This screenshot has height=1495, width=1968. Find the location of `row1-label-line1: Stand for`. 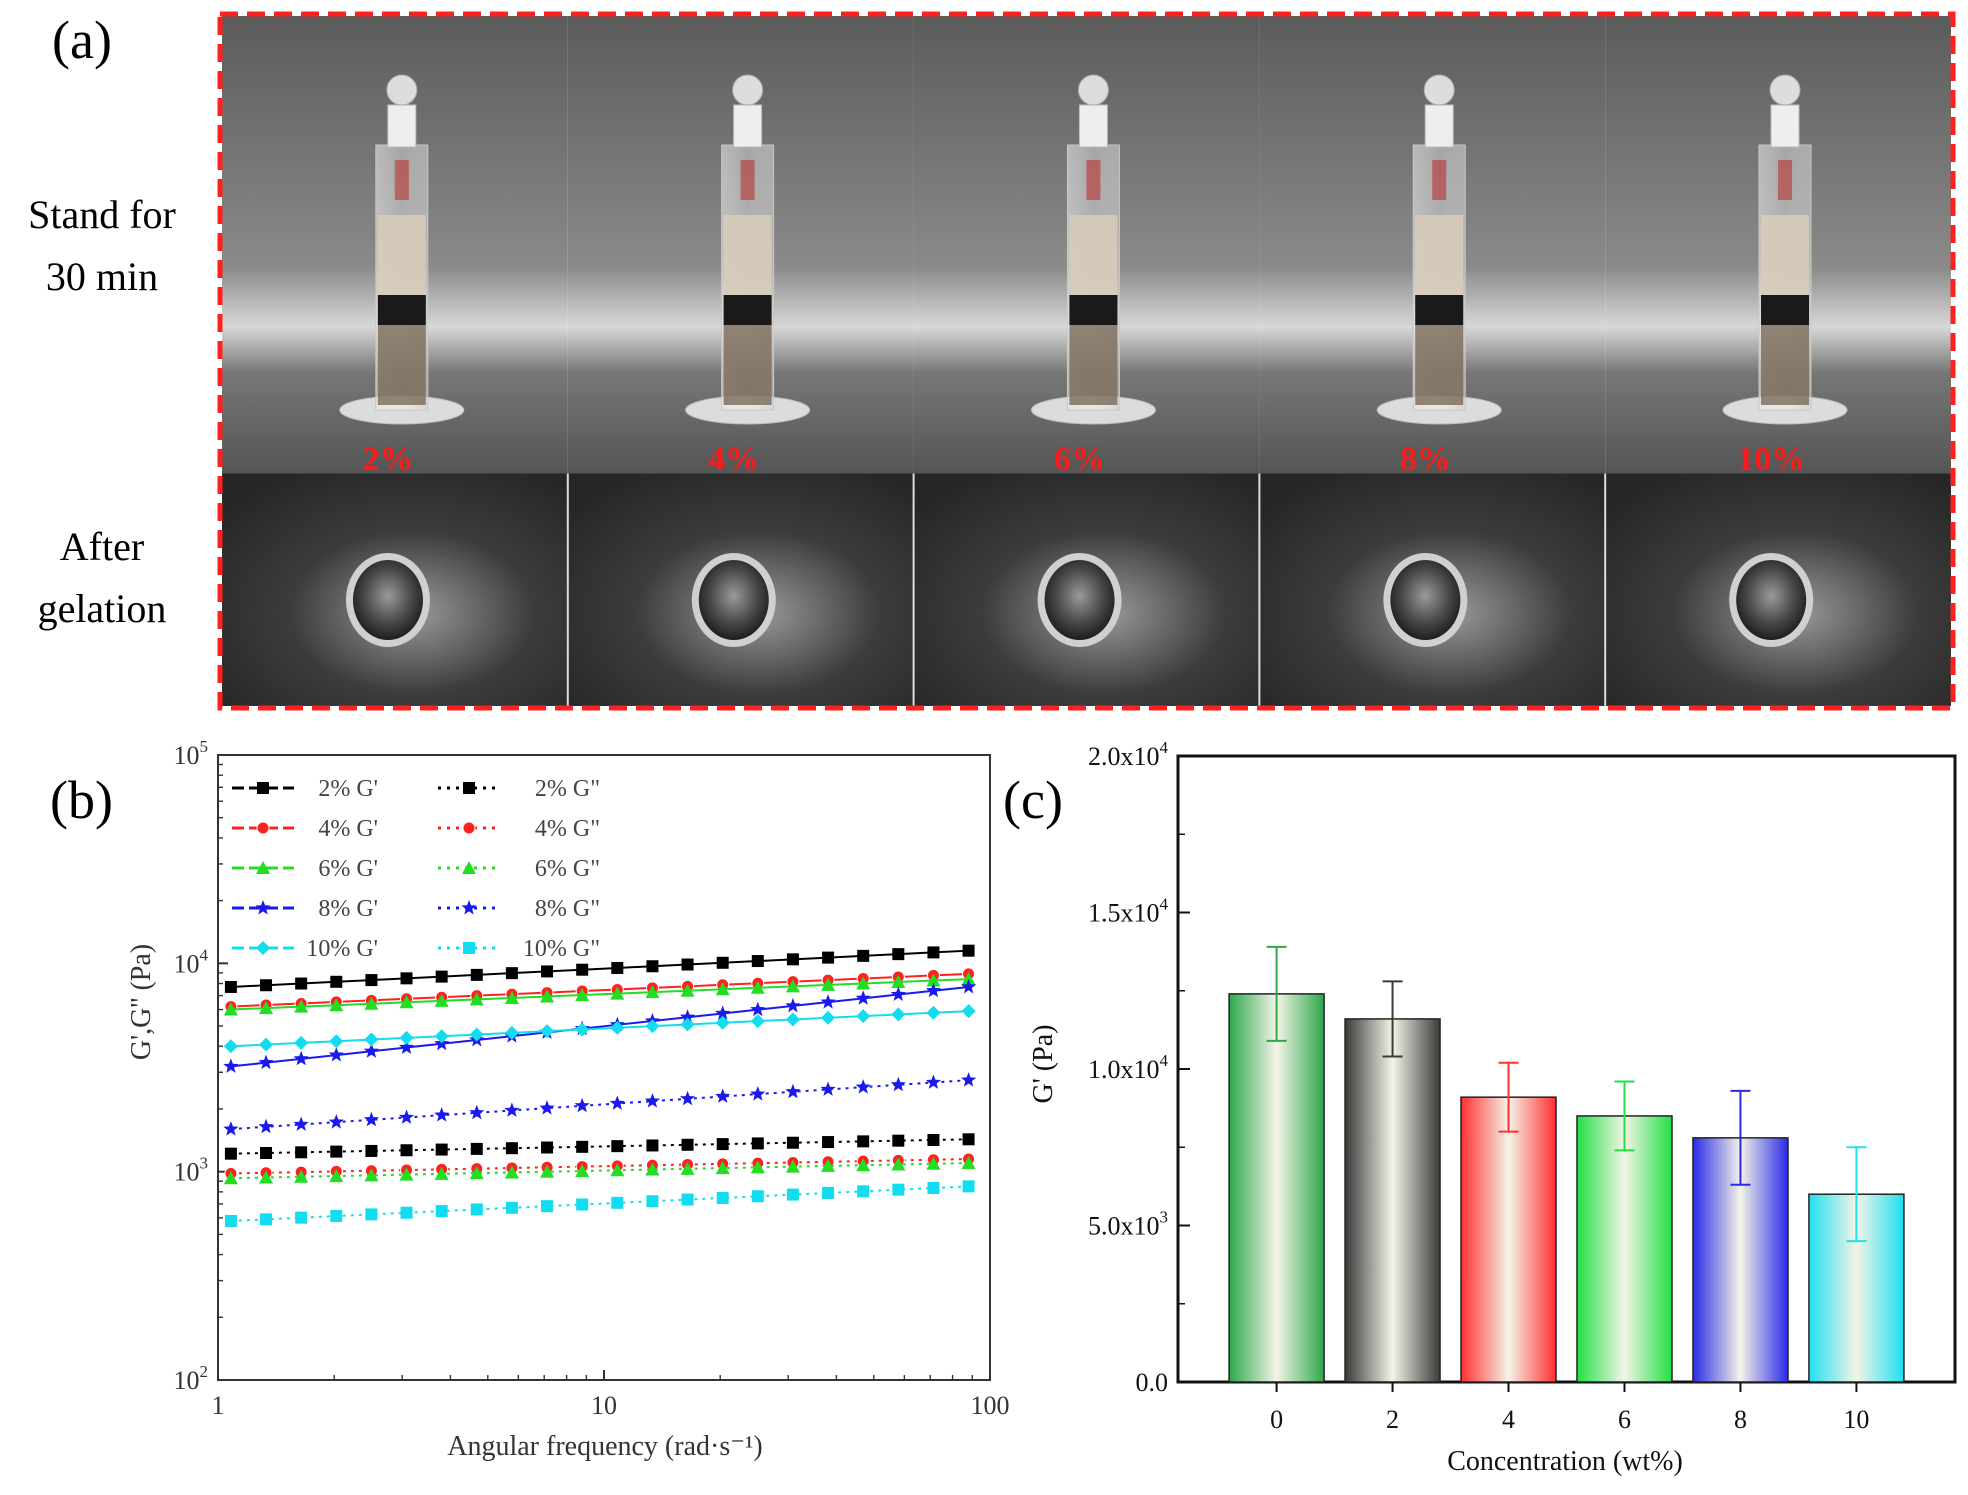

row1-label-line1: Stand for is located at coordinates (102, 214).